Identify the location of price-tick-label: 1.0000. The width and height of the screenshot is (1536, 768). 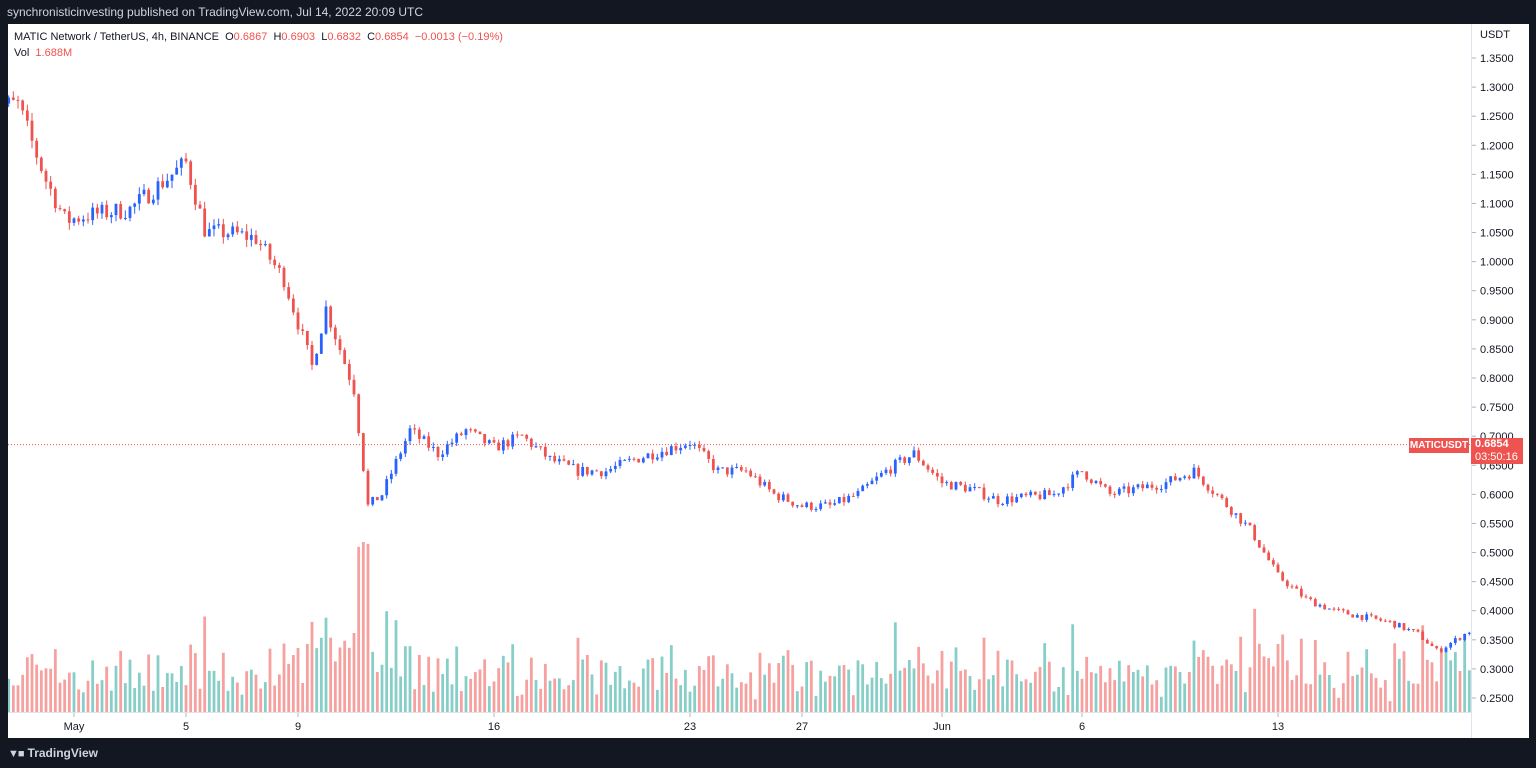
(1497, 263).